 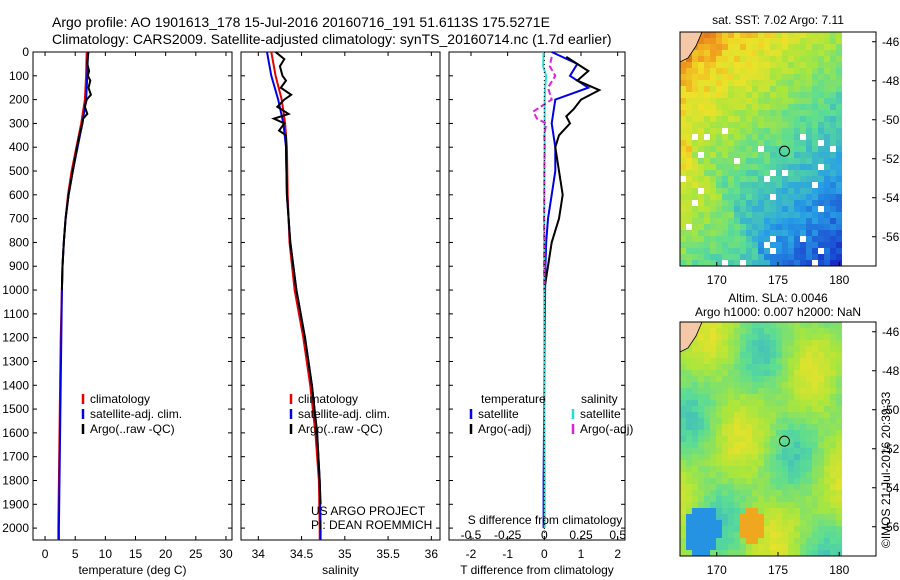 What do you see at coordinates (388, 554) in the screenshot?
I see `x-tick-label: 35.5` at bounding box center [388, 554].